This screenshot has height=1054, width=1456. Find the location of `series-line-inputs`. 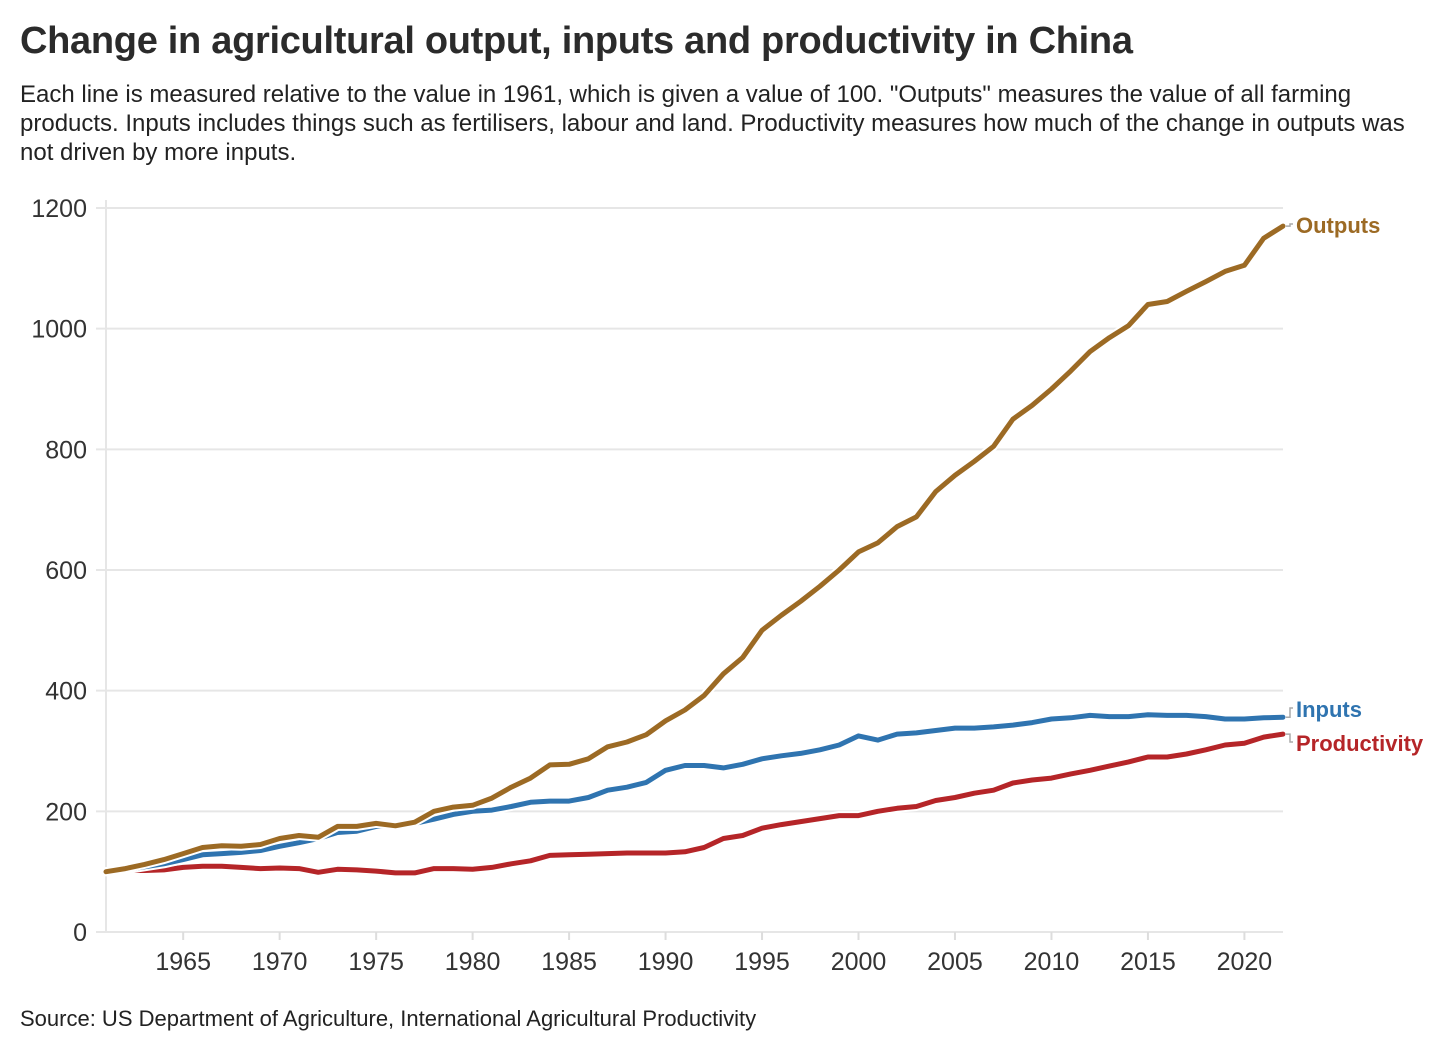

series-line-inputs is located at coordinates (694, 793).